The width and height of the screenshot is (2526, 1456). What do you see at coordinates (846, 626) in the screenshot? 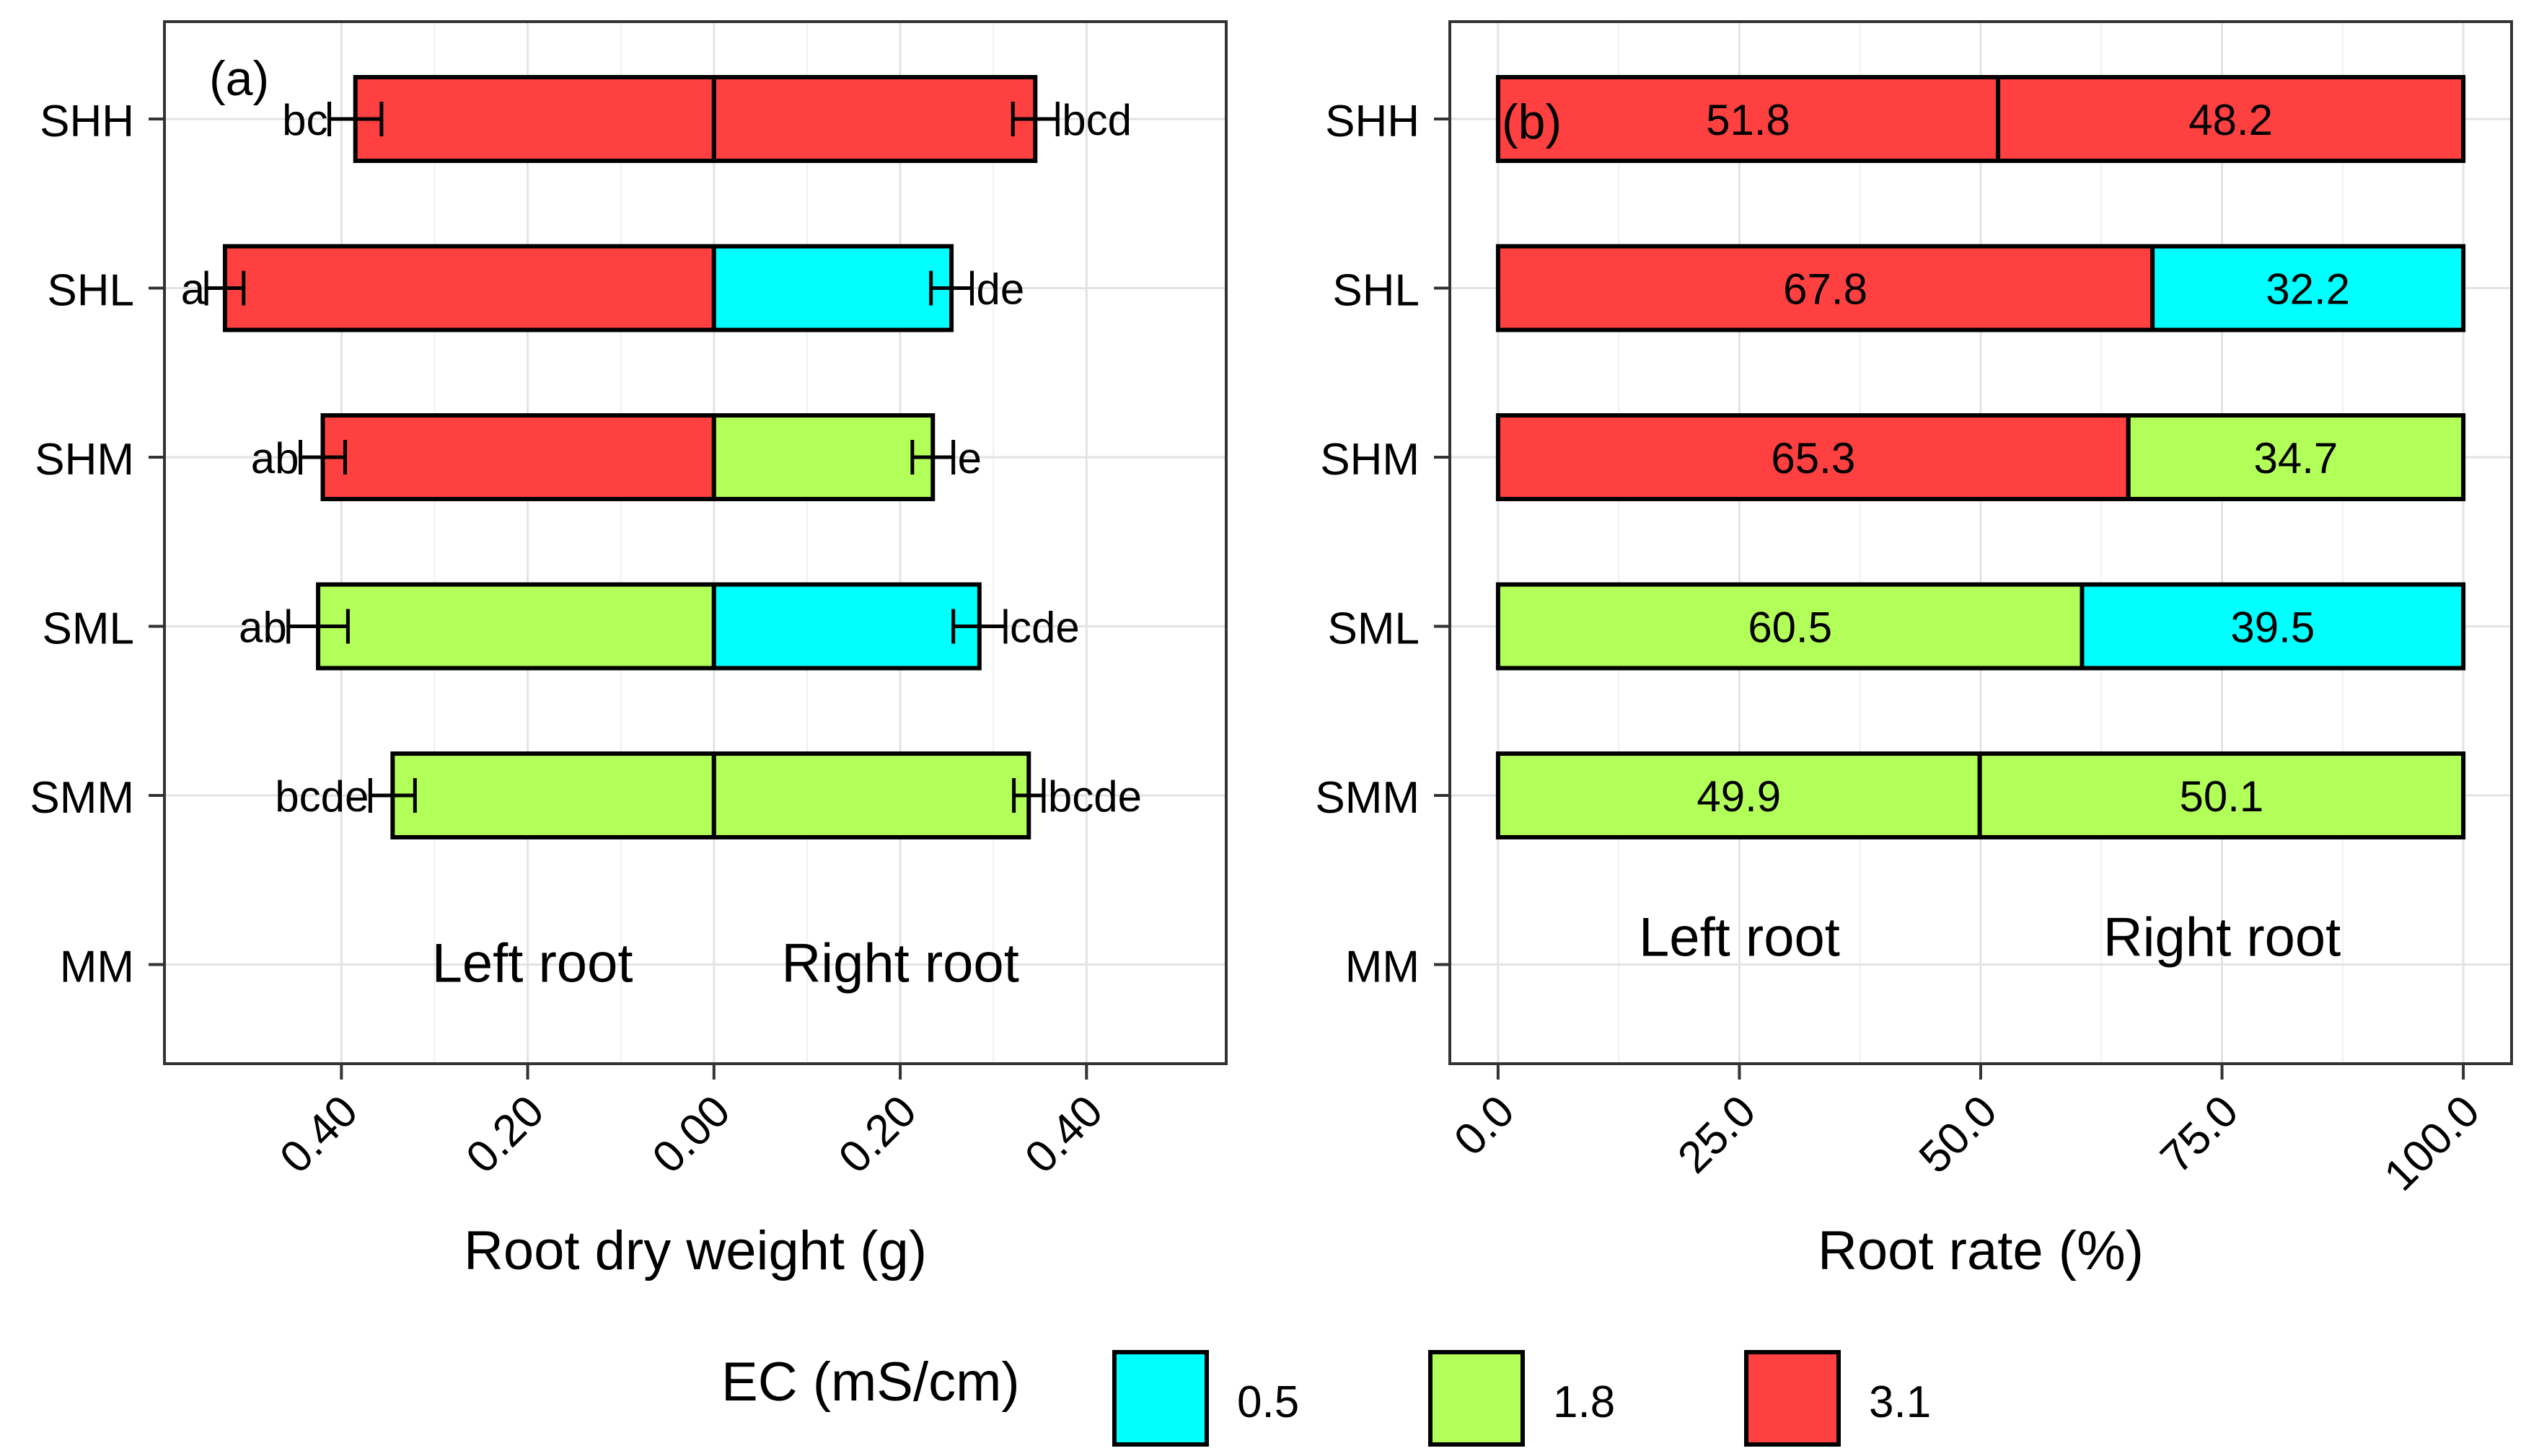
I see `bar-right-sml` at bounding box center [846, 626].